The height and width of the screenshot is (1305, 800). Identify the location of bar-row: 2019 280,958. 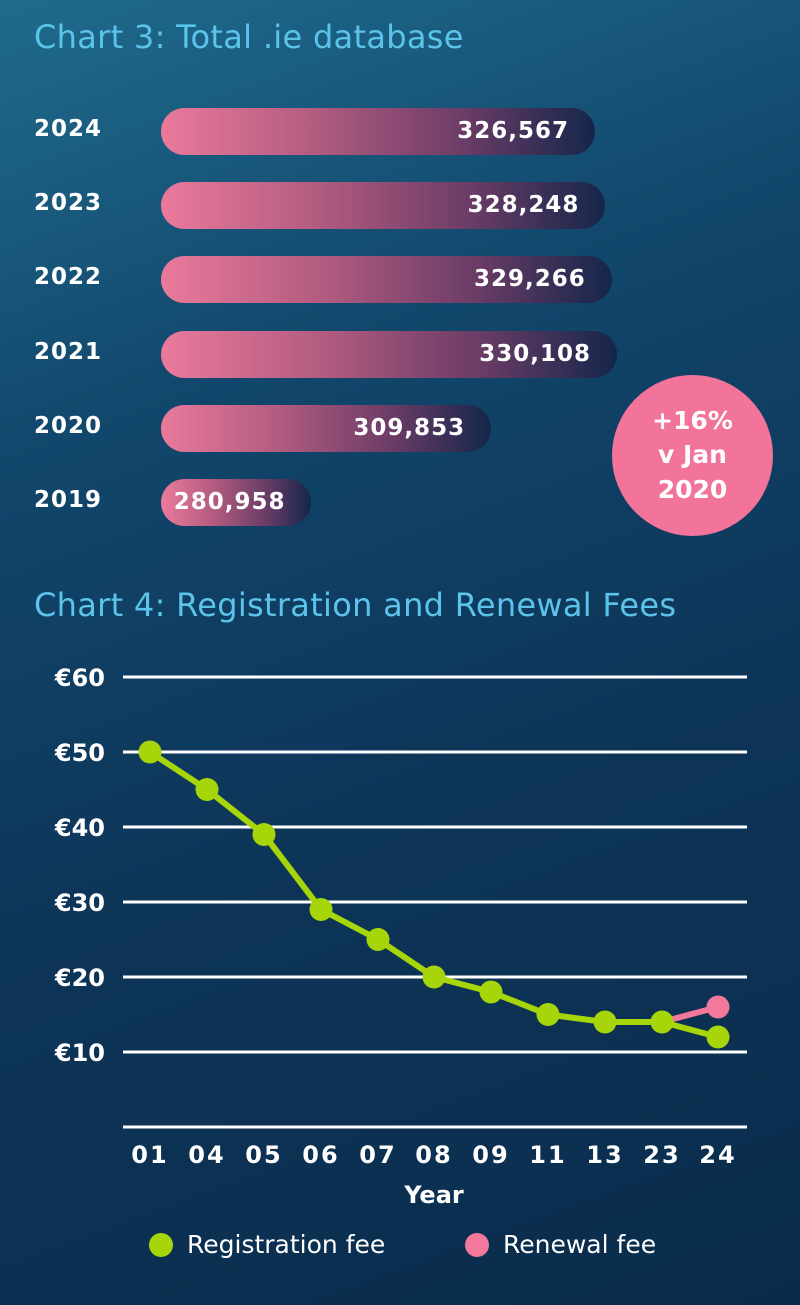
(400, 503).